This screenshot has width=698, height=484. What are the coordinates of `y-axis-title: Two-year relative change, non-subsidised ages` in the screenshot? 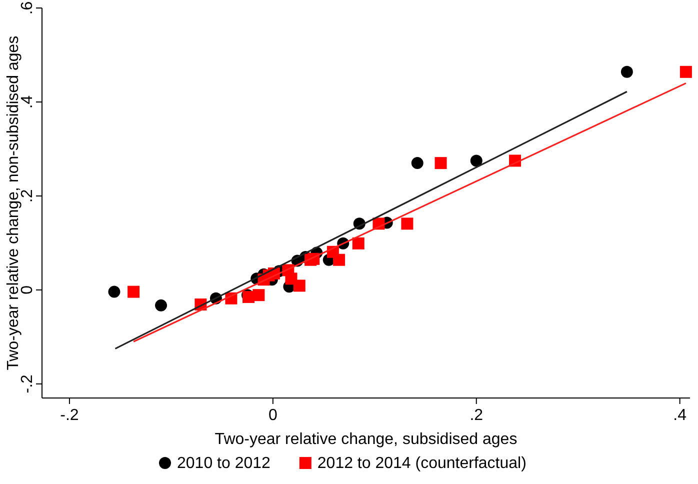 It's located at (13, 203).